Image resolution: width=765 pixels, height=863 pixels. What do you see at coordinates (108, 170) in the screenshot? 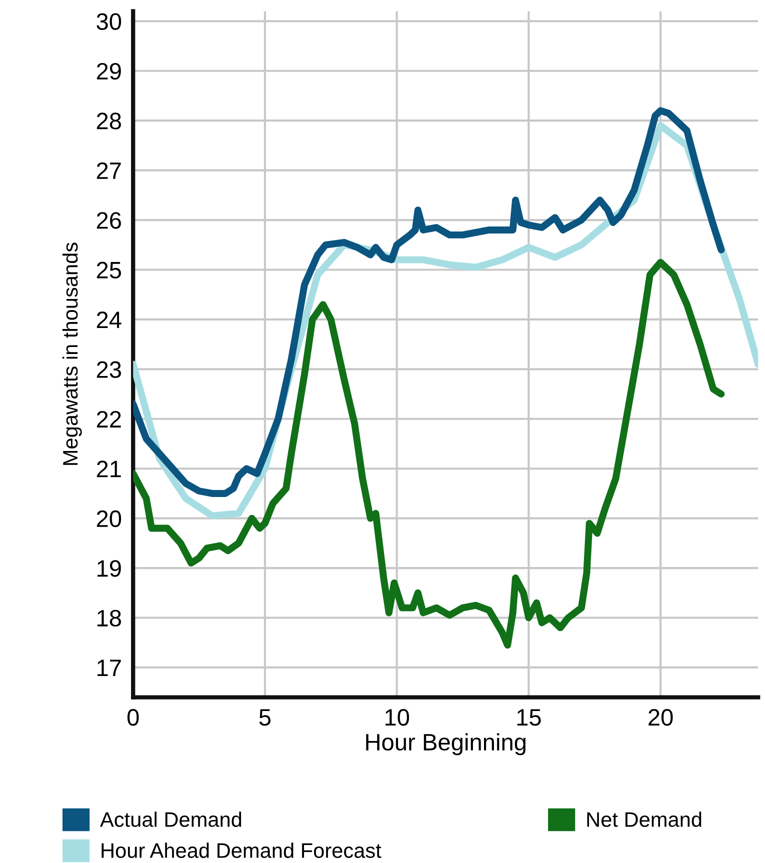
I see `y-tick-label: 27` at bounding box center [108, 170].